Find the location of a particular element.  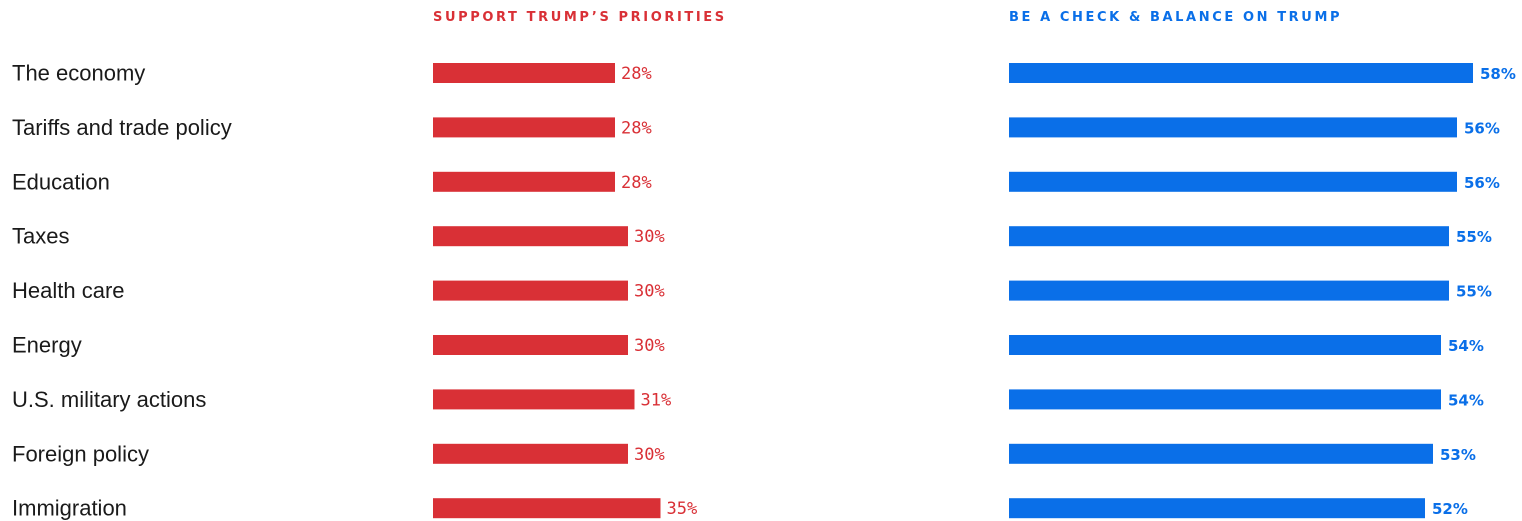

data-label: 31% is located at coordinates (656, 400).